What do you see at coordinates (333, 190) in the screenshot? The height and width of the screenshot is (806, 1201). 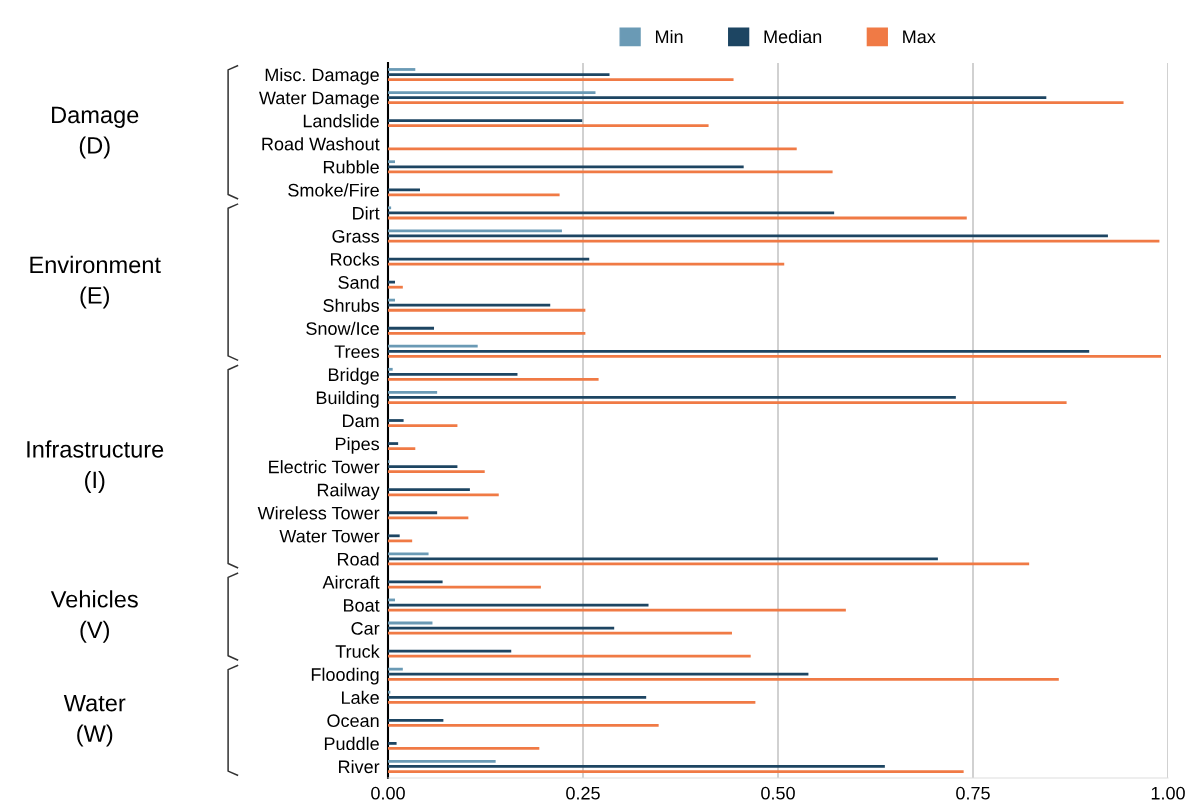 I see `y-tick-label: Smoke/Fire` at bounding box center [333, 190].